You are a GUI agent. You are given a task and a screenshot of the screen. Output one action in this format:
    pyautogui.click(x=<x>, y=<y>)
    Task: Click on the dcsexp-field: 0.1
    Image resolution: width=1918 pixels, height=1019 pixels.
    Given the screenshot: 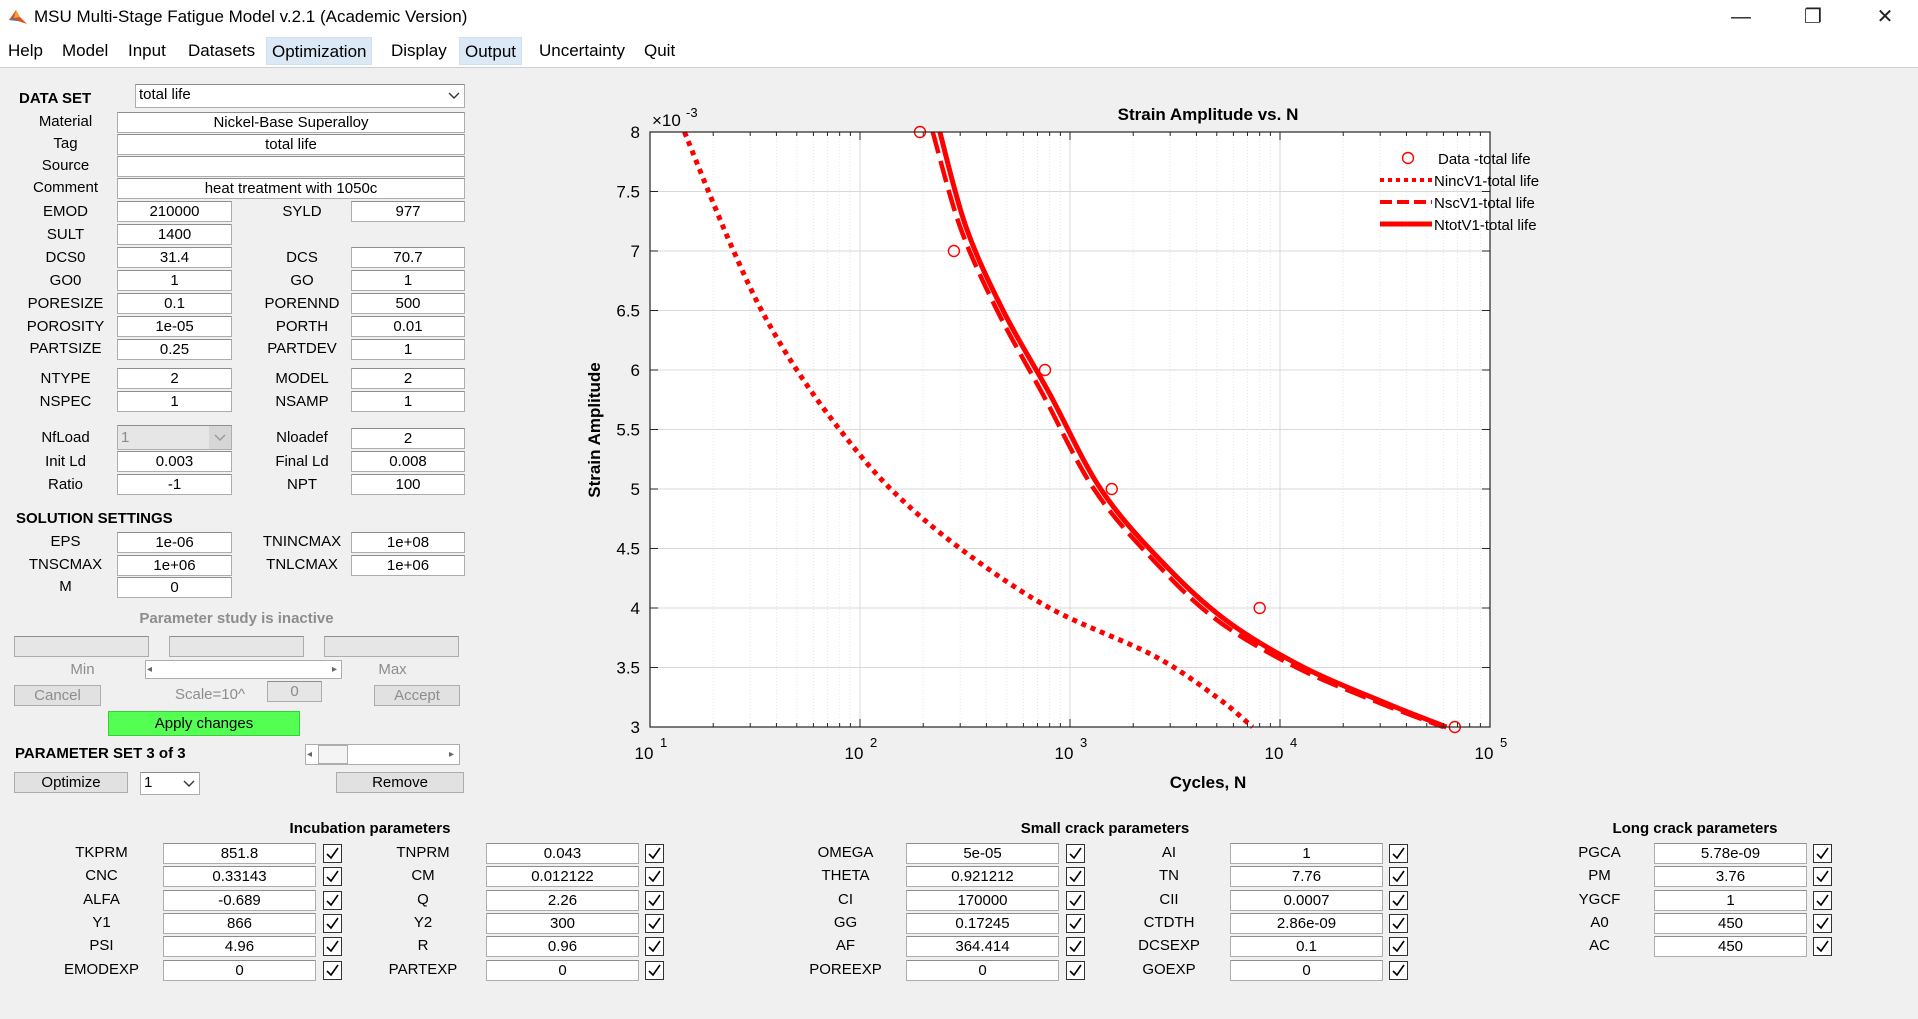 What is the action you would take?
    pyautogui.click(x=1306, y=946)
    